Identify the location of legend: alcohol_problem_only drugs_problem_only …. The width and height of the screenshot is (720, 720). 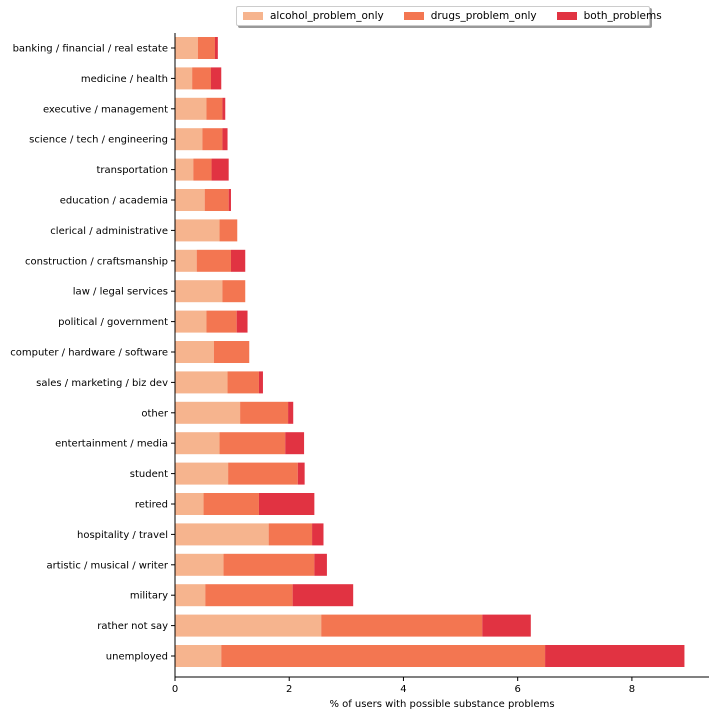
(449, 16).